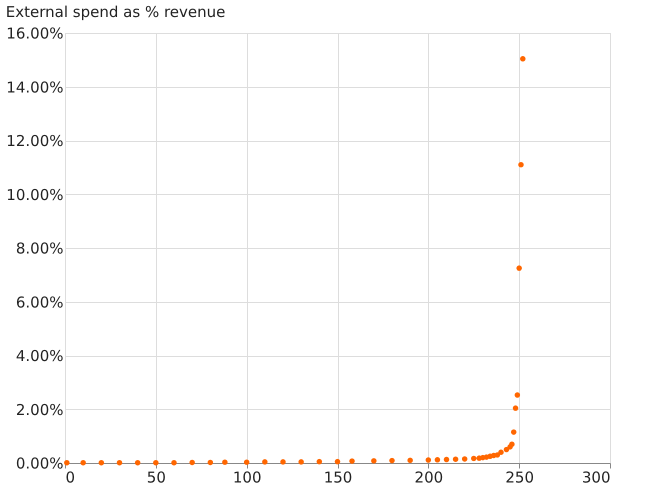  What do you see at coordinates (596, 477) in the screenshot?
I see `x-tick-label: 300` at bounding box center [596, 477].